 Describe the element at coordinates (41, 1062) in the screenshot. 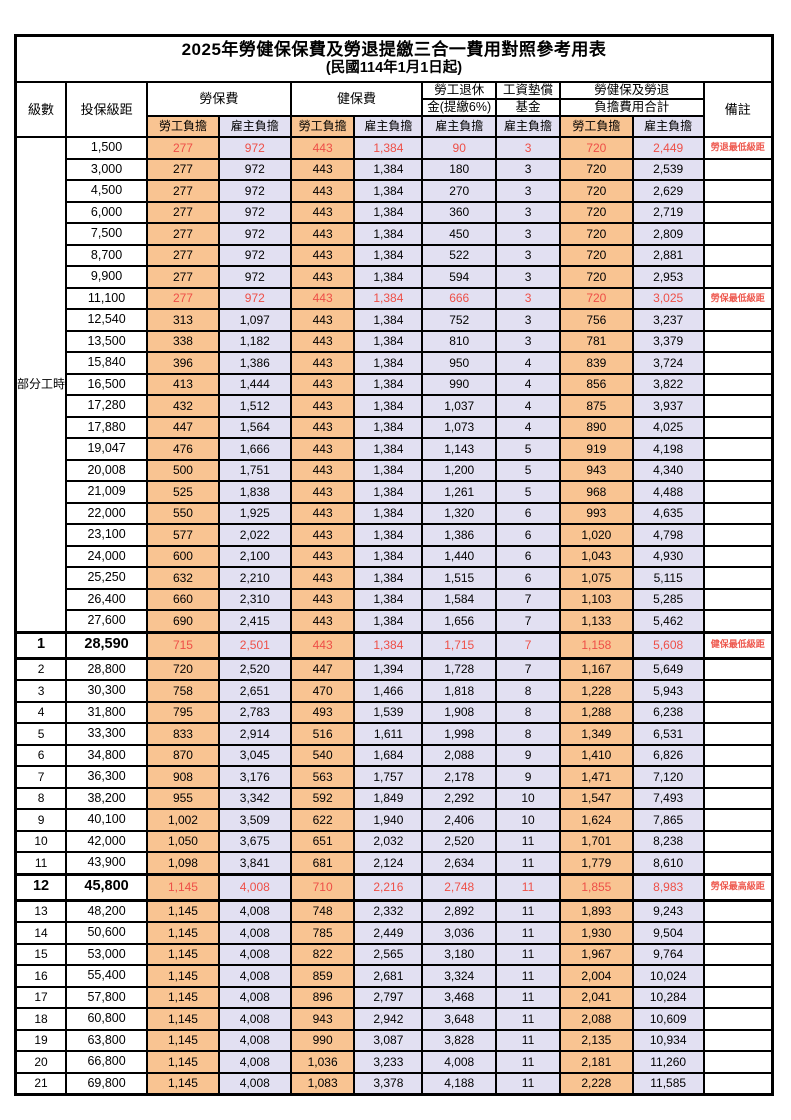

I see `cell-level: 20` at that location.